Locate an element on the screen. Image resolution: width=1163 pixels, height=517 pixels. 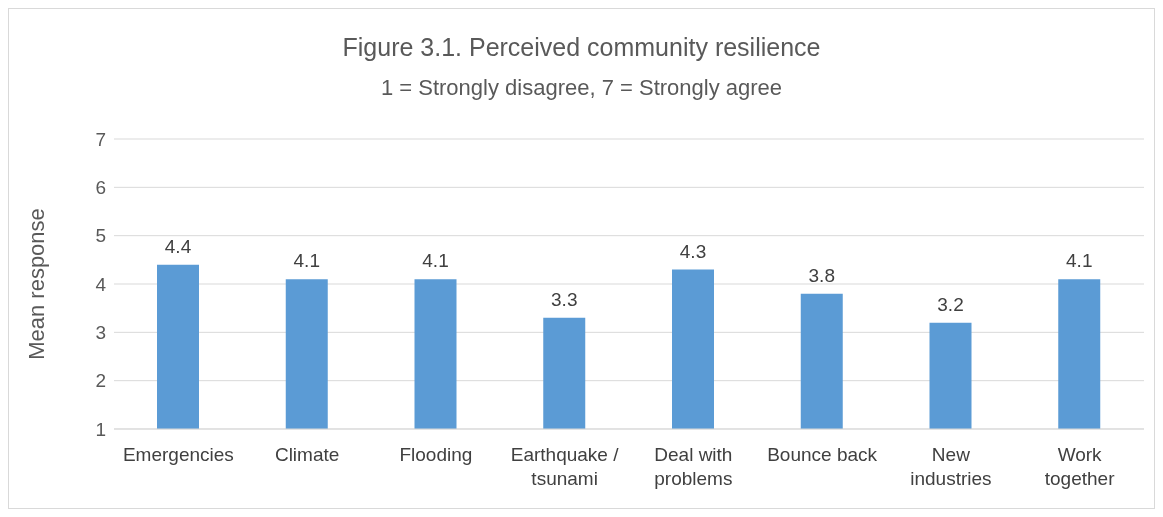
y-tick-label: 2 is located at coordinates (100, 381).